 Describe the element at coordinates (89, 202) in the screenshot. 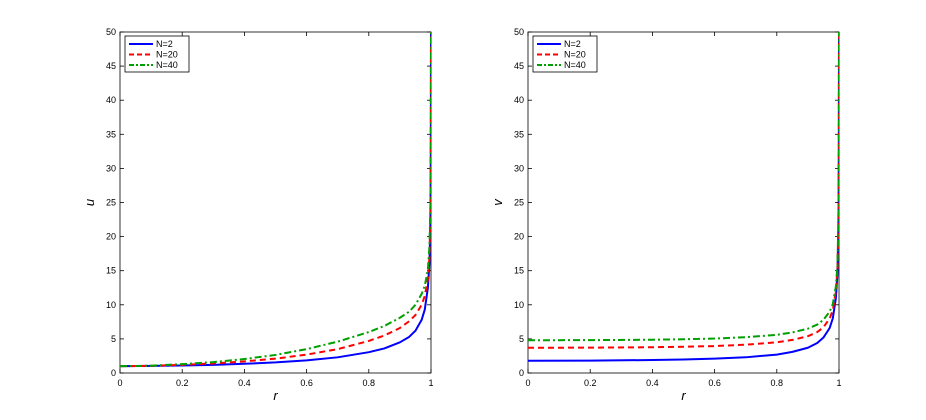

I see `y-axis-label: u` at that location.